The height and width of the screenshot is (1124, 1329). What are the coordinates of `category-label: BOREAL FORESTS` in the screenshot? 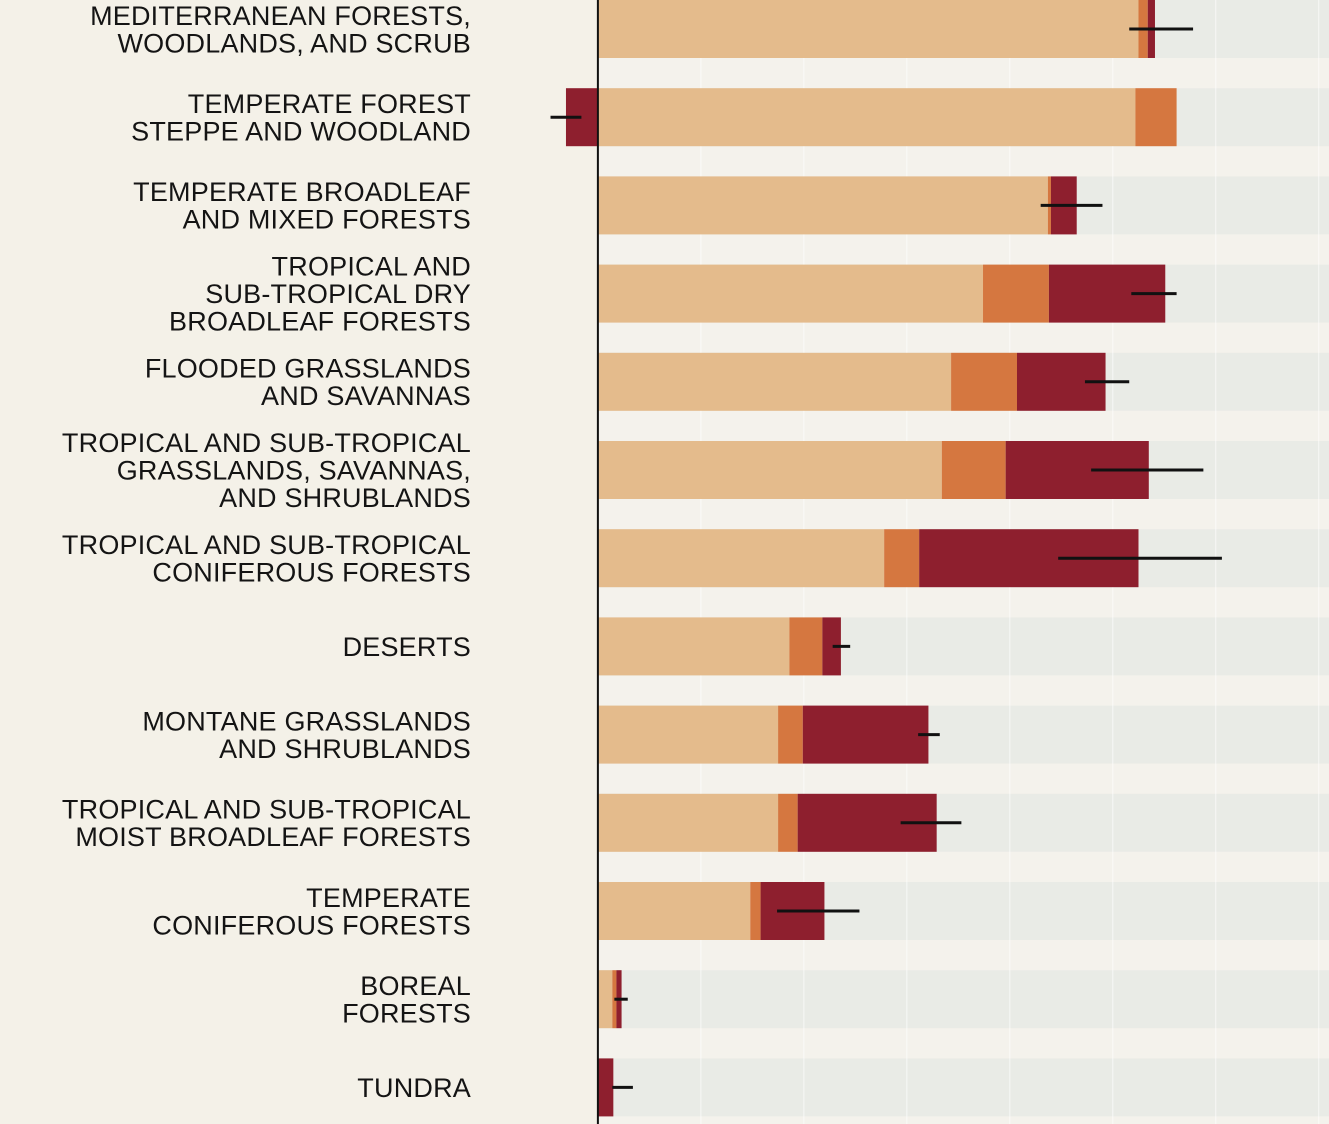 It's located at (406, 999).